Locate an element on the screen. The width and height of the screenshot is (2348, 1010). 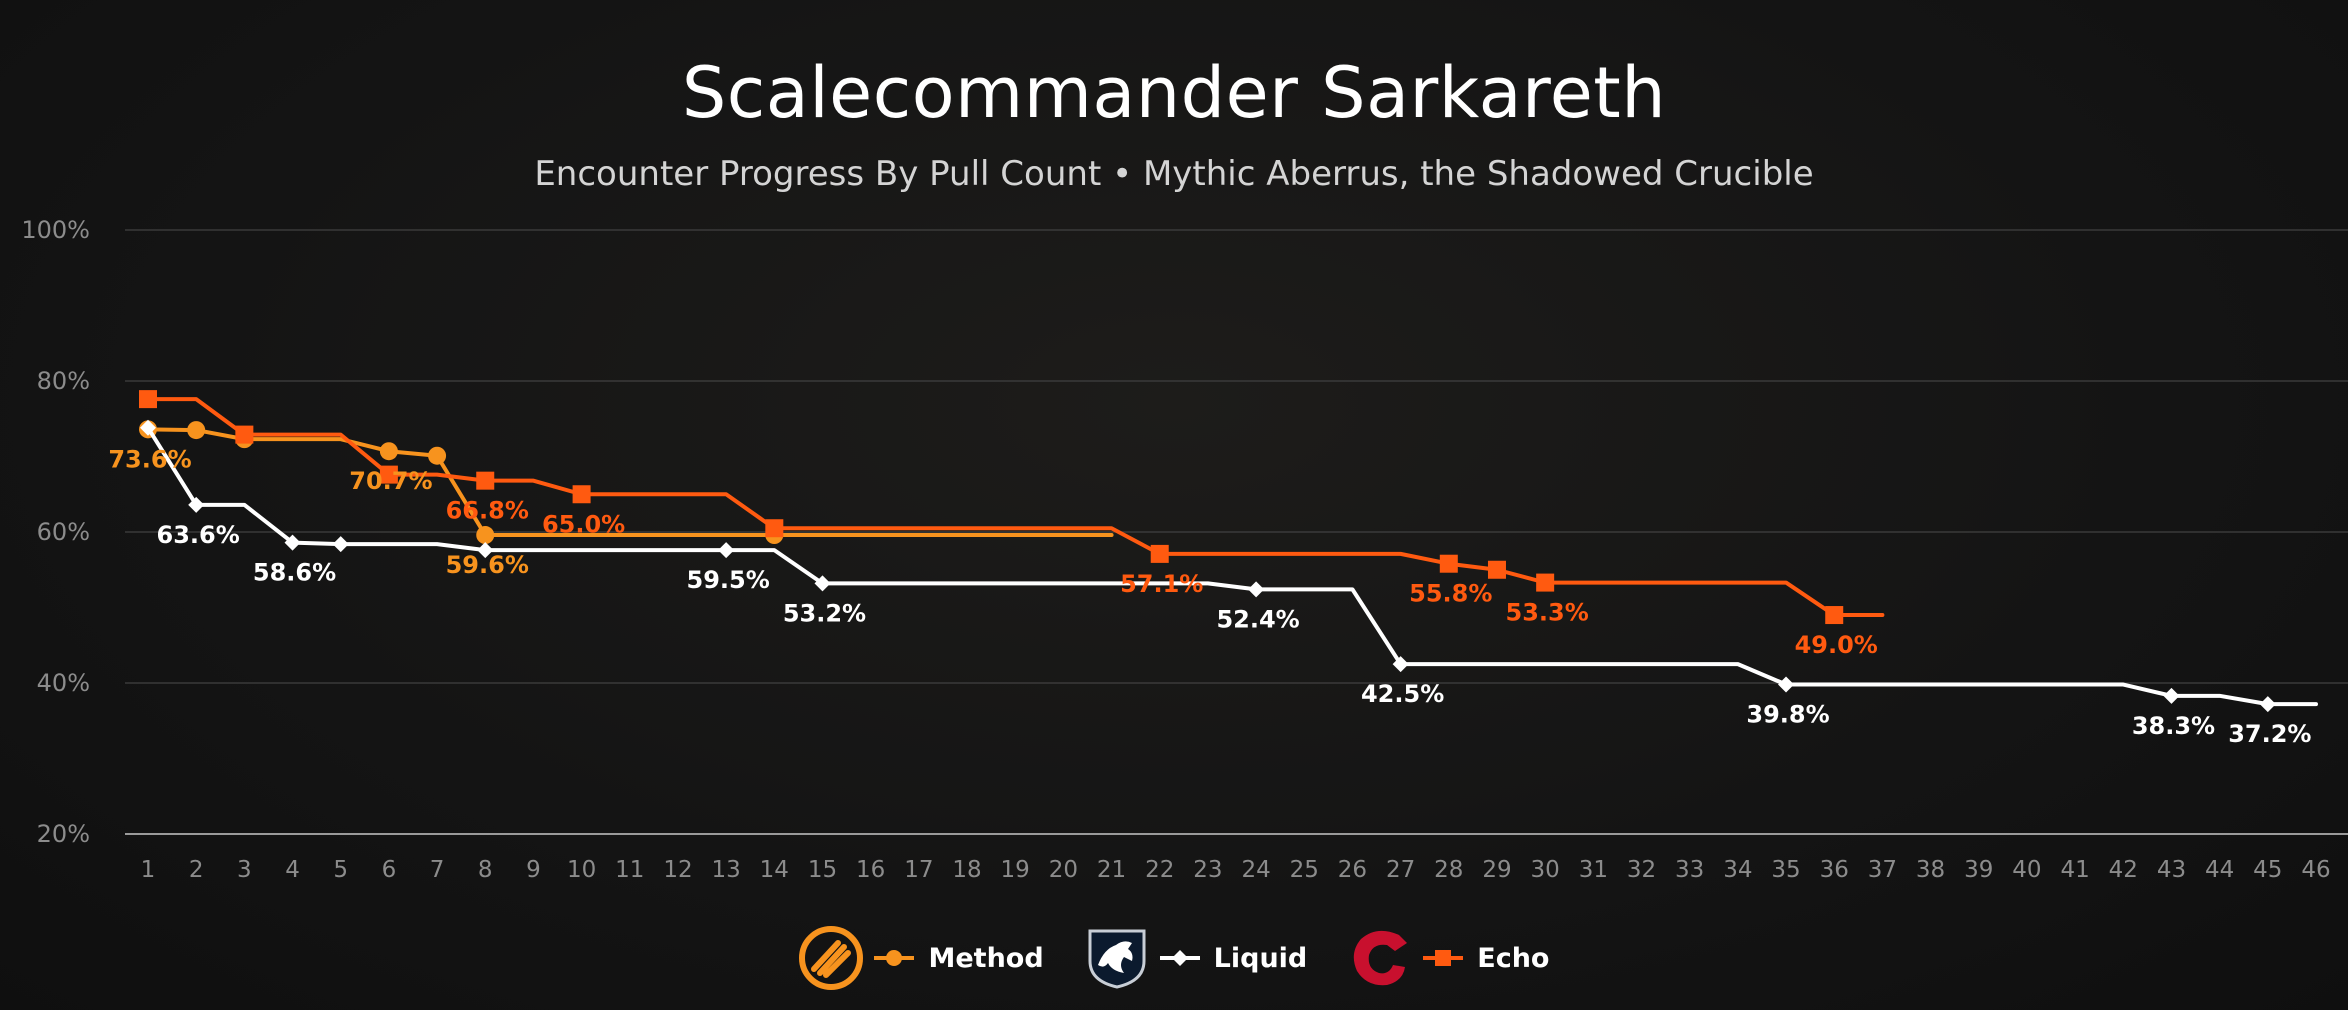
liquid-logo-icon is located at coordinates (1117, 959).